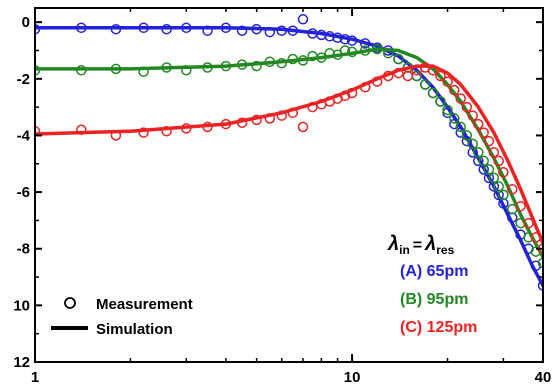  What do you see at coordinates (432, 284) in the screenshot?
I see `lambda-annotation: λin = λres (A) 65pm (B) 95pm (C) 125pm` at bounding box center [432, 284].